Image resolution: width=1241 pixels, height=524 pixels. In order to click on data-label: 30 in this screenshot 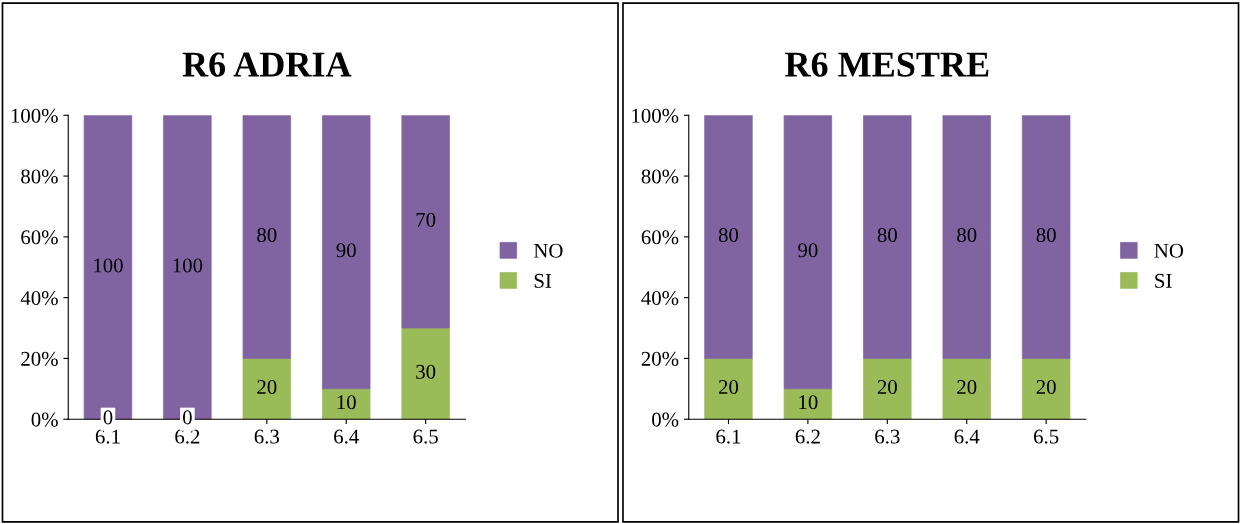, I will do `click(426, 371)`.